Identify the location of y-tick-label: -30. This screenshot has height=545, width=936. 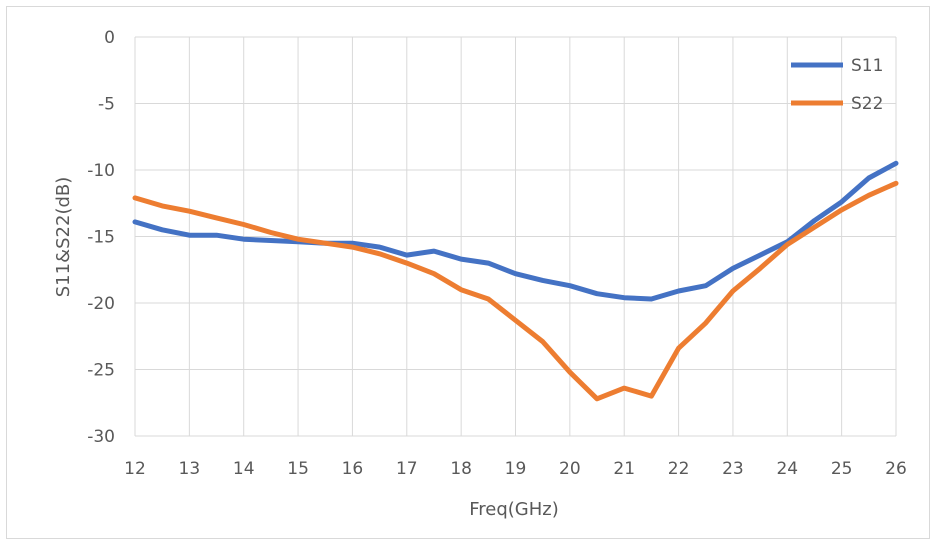
(101, 437).